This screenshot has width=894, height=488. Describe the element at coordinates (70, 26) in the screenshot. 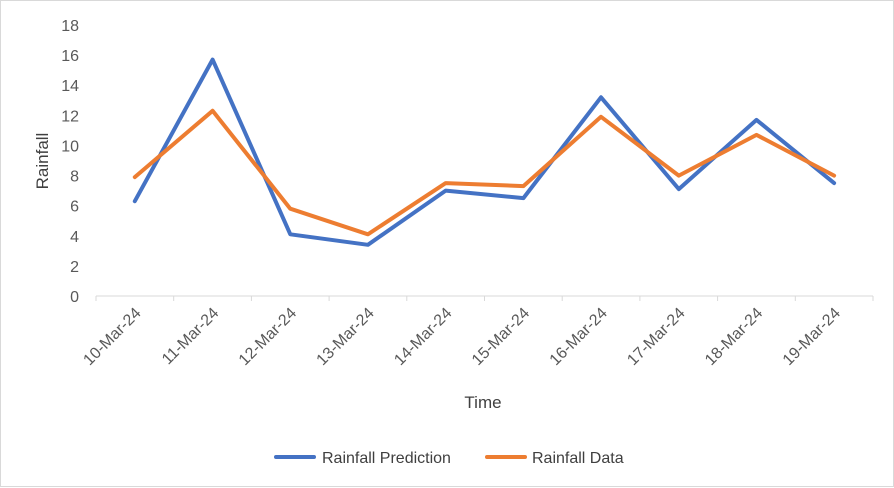

I see `y-tick-label: 18` at that location.